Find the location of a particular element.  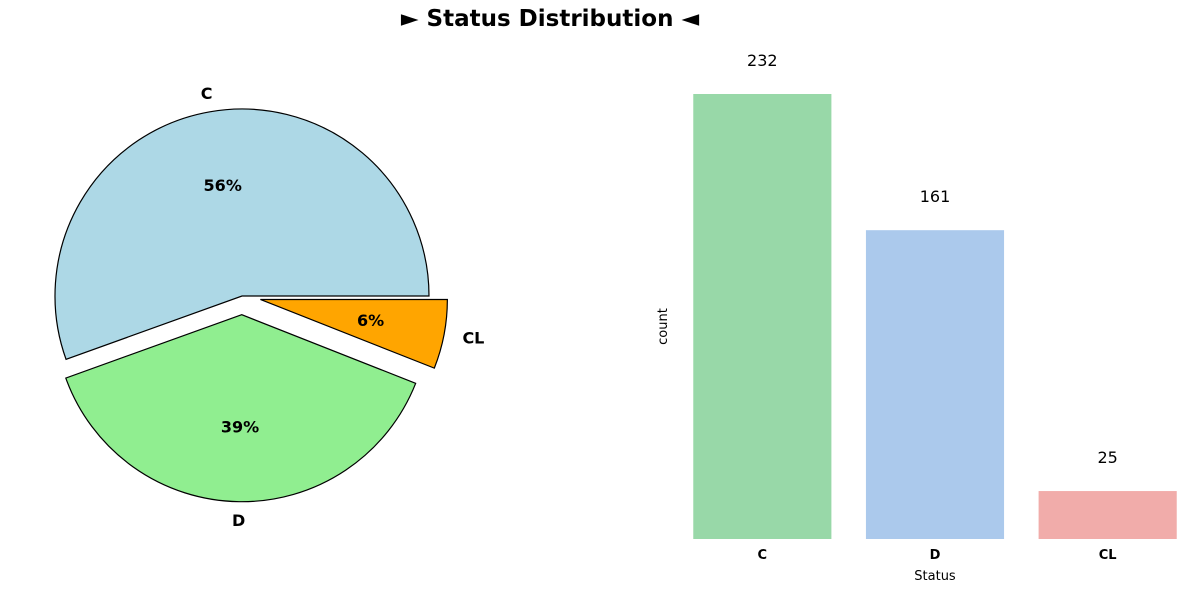

bar-value-label-cl: 25 is located at coordinates (1107, 457).